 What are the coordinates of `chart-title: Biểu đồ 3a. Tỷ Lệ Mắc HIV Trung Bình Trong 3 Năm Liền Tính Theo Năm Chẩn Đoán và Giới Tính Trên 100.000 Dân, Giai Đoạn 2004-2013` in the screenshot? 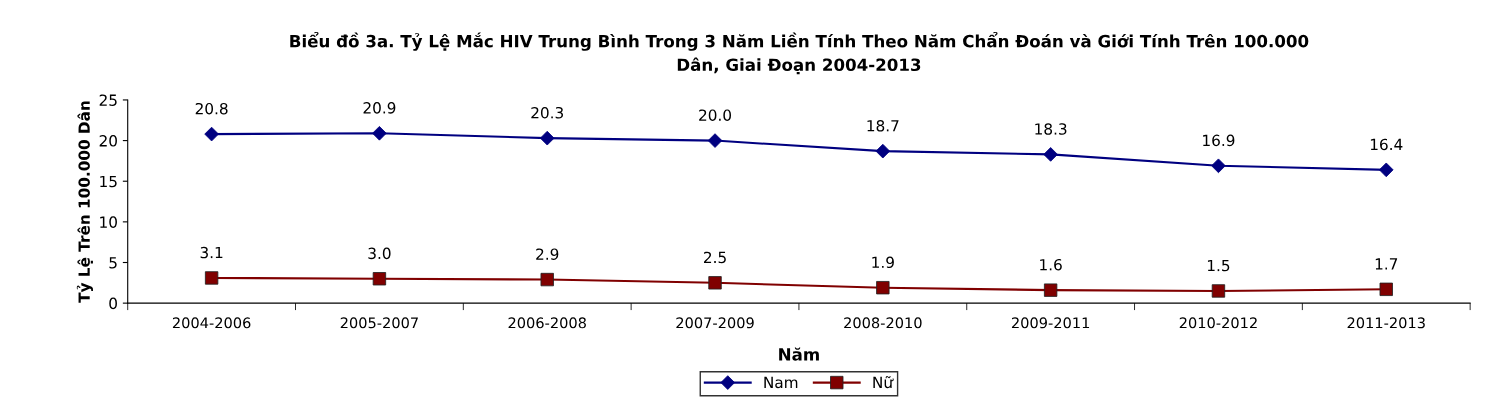 It's located at (799, 53).